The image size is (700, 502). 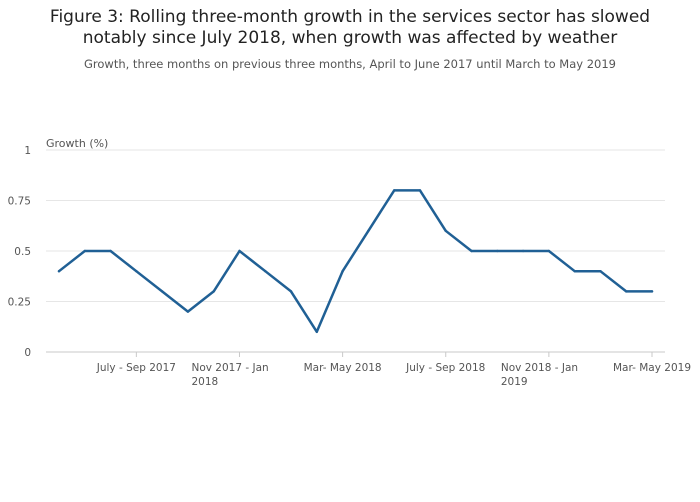 What do you see at coordinates (652, 368) in the screenshot?
I see `x-tick-label: Mar- May 2019` at bounding box center [652, 368].